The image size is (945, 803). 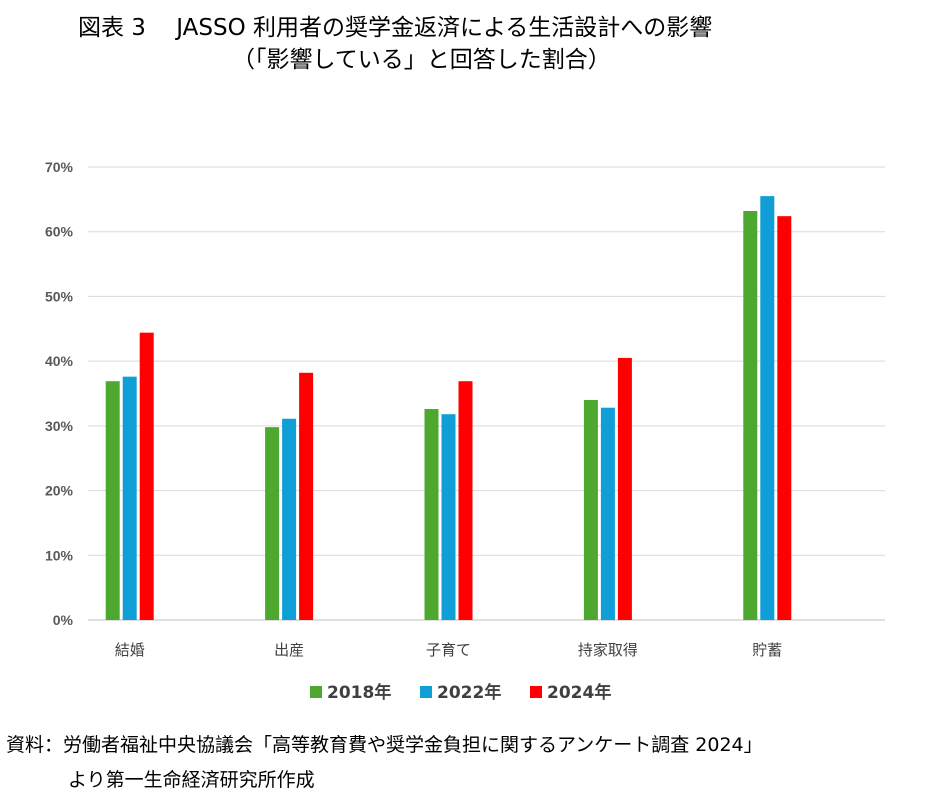 I want to click on x-tick-label: 子育て, so click(x=448, y=650).